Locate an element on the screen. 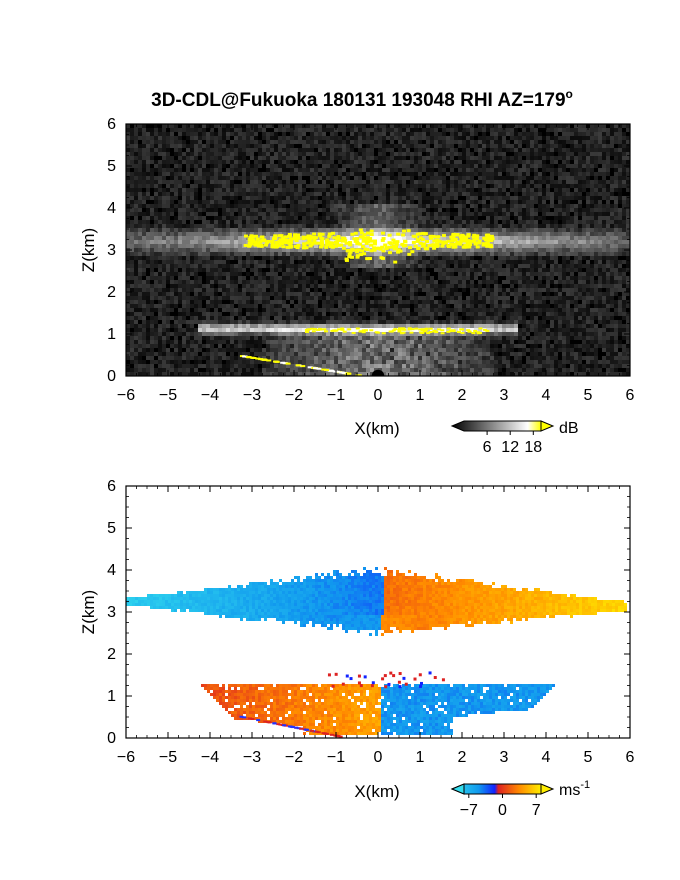 This screenshot has width=680, height=880. intensity-colorbar-unit: dB is located at coordinates (569, 428).